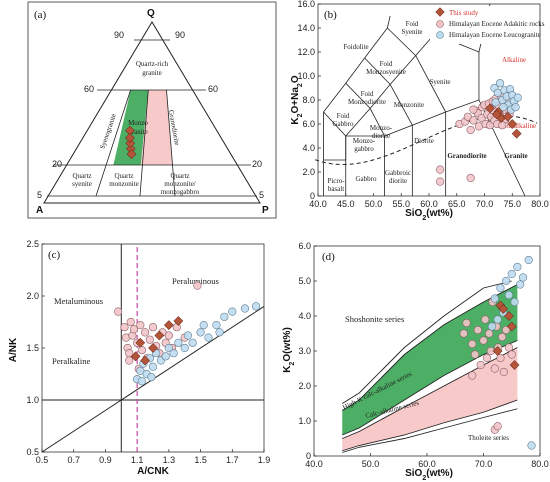  Describe the element at coordinates (39, 210) in the screenshot. I see `vertex-a: A` at that location.